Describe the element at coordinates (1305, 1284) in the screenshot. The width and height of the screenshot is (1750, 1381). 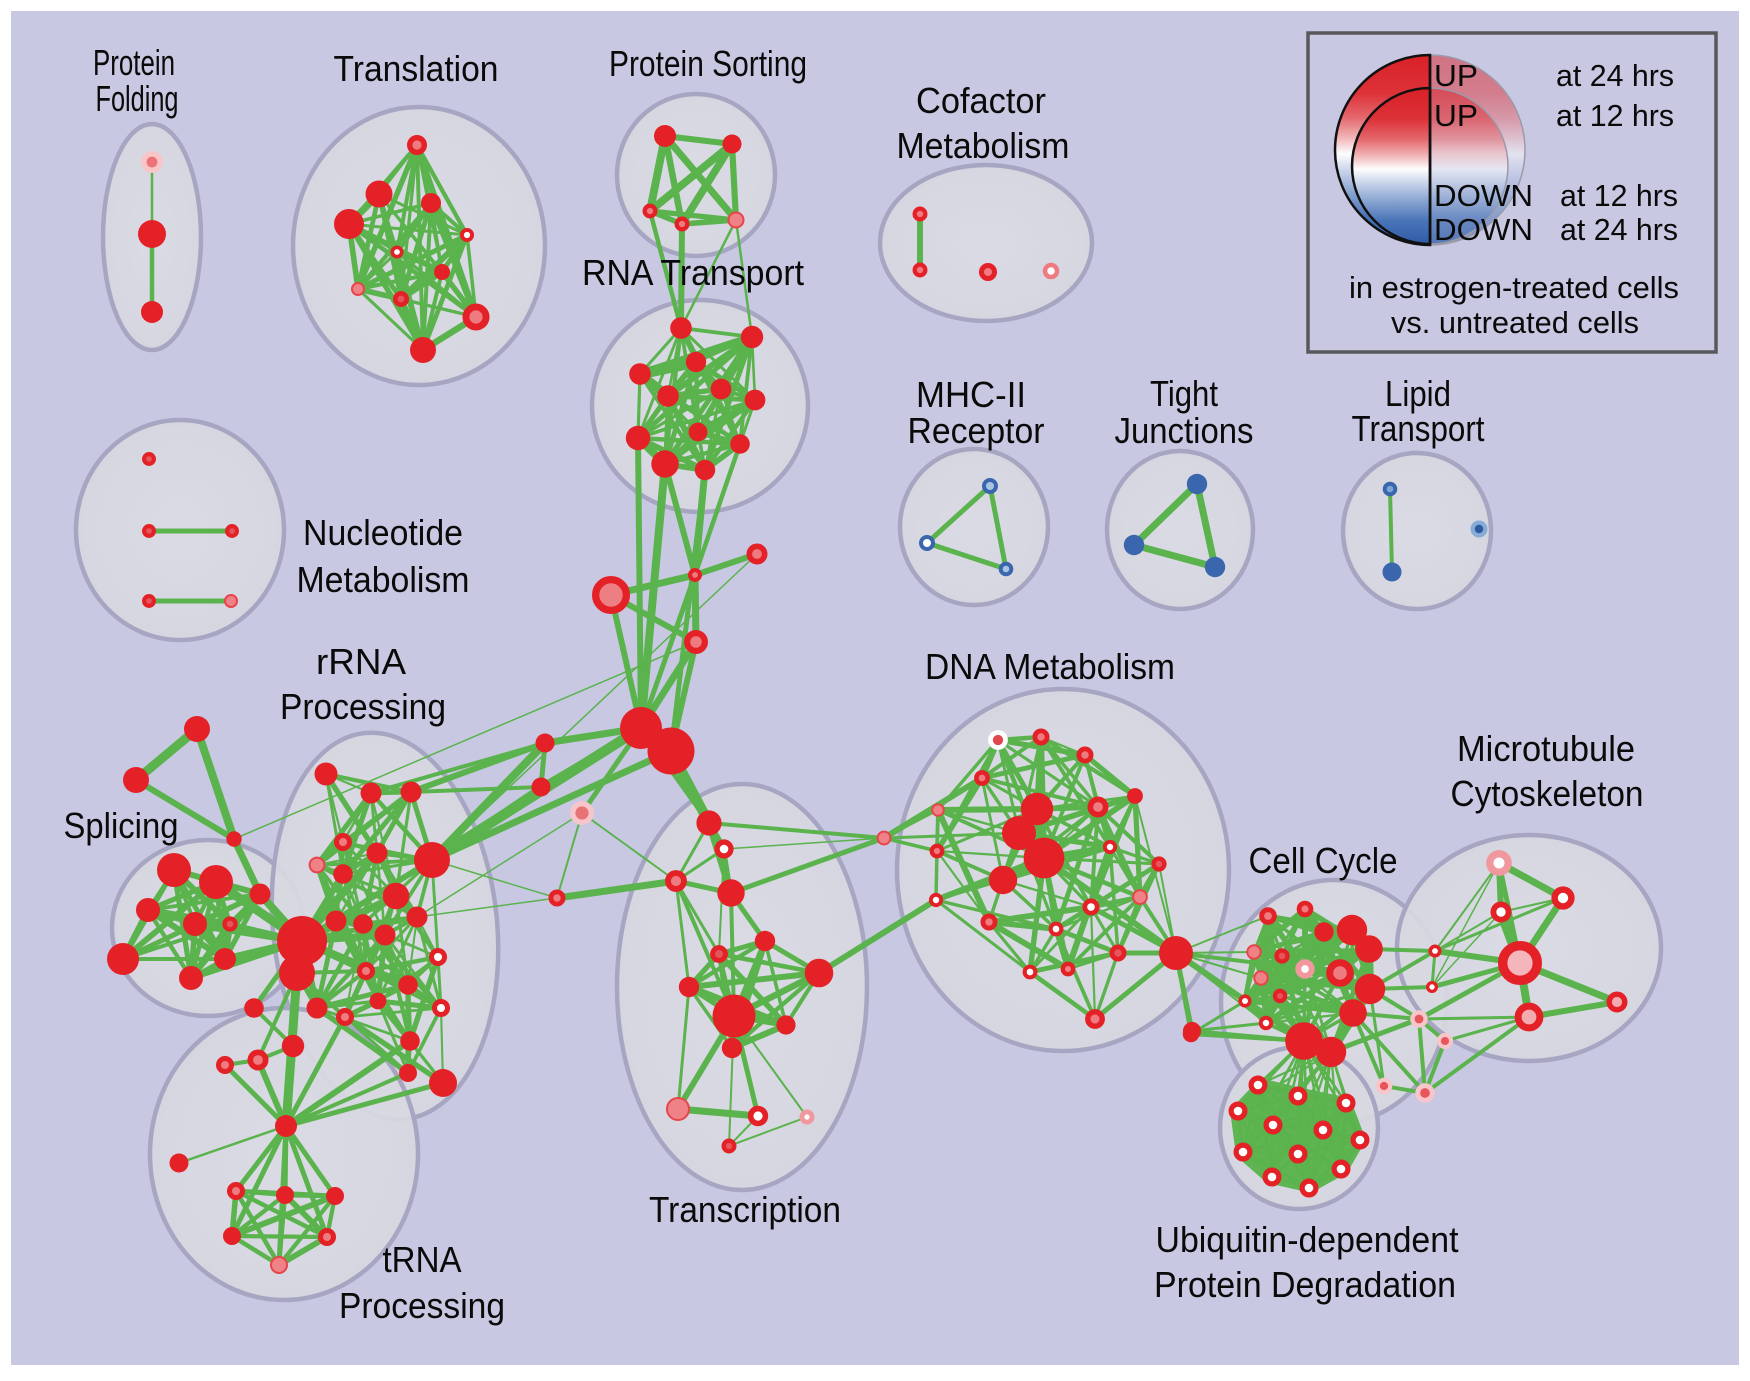
I see `svg-text: Protein Degradation` at that location.